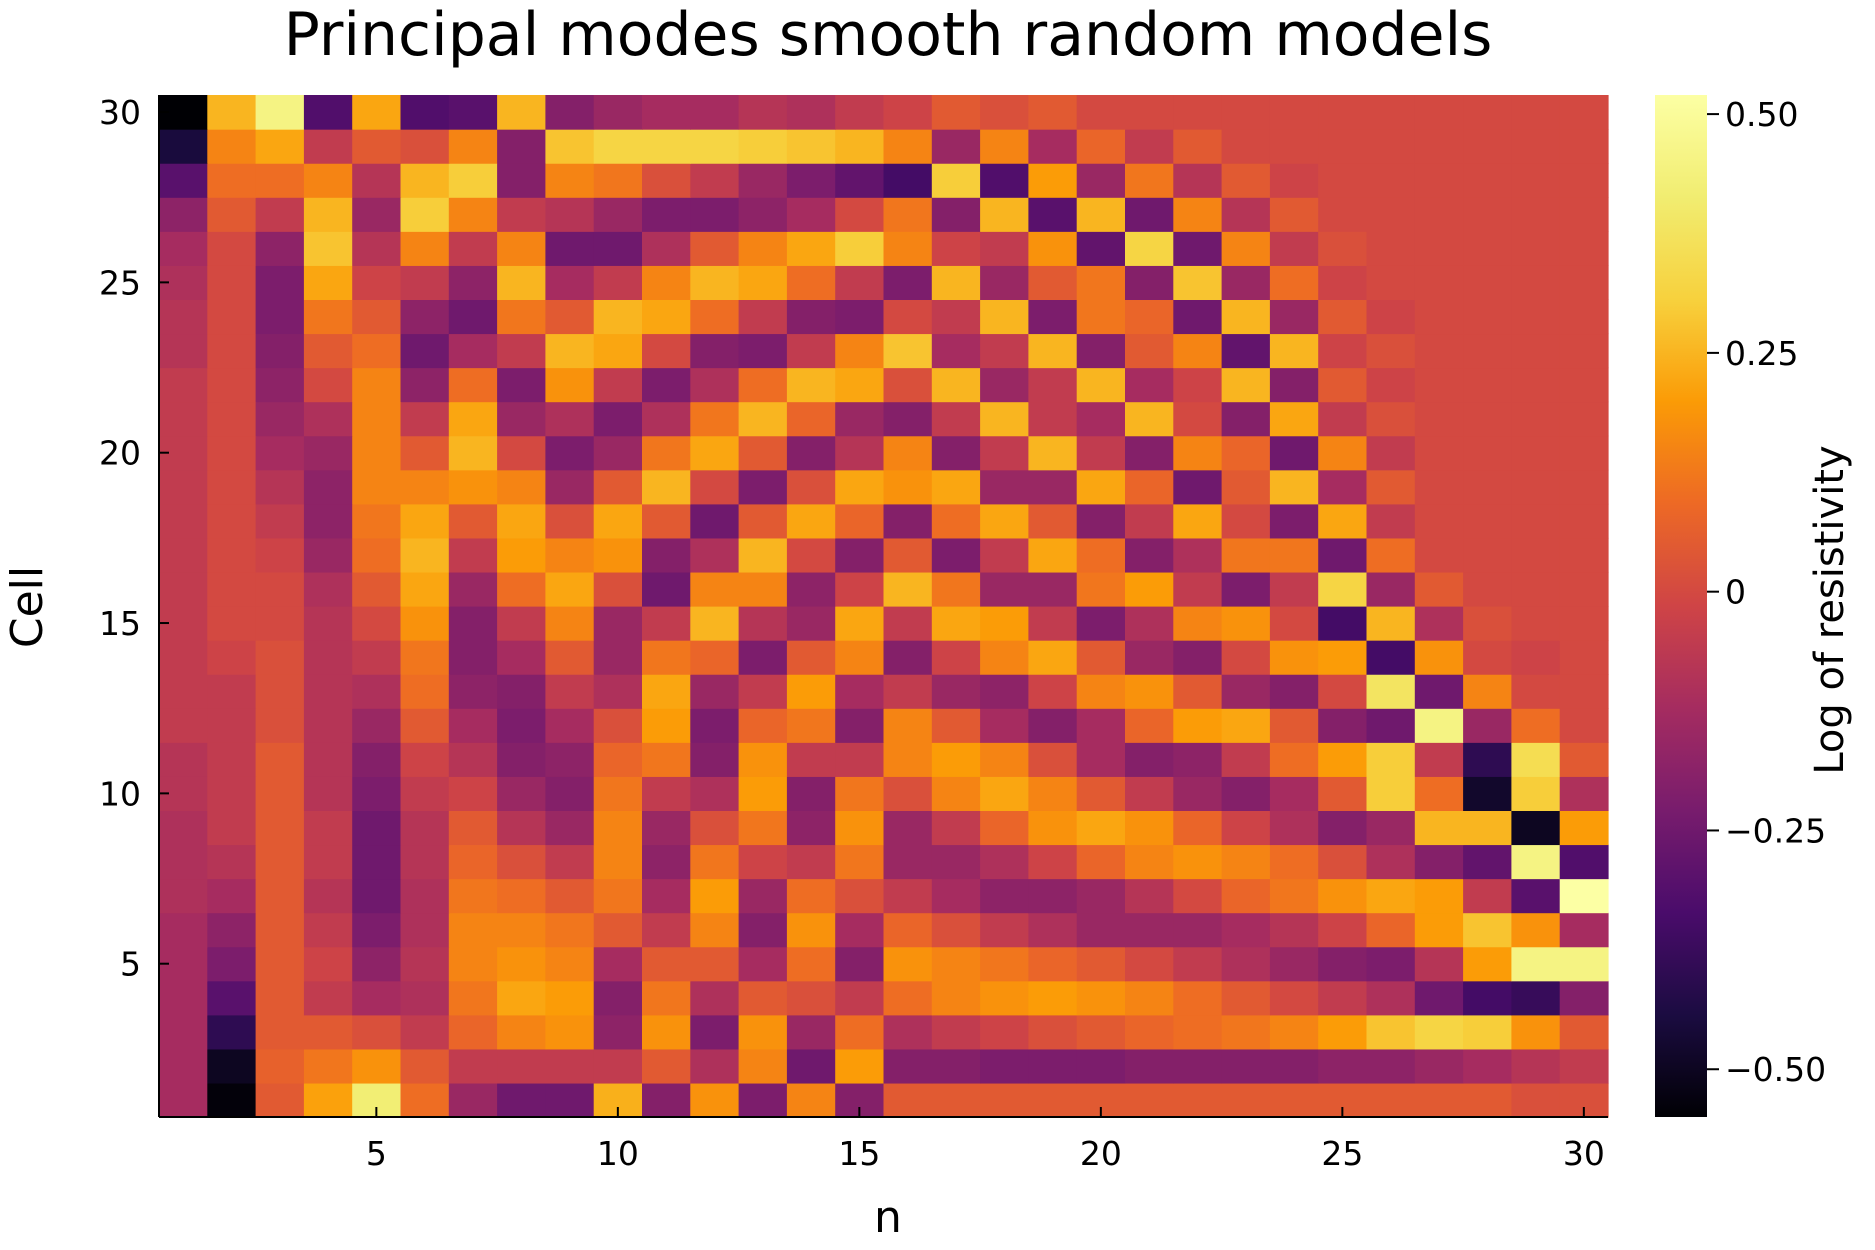  I want to click on y-tick-label: 15, so click(120, 623).